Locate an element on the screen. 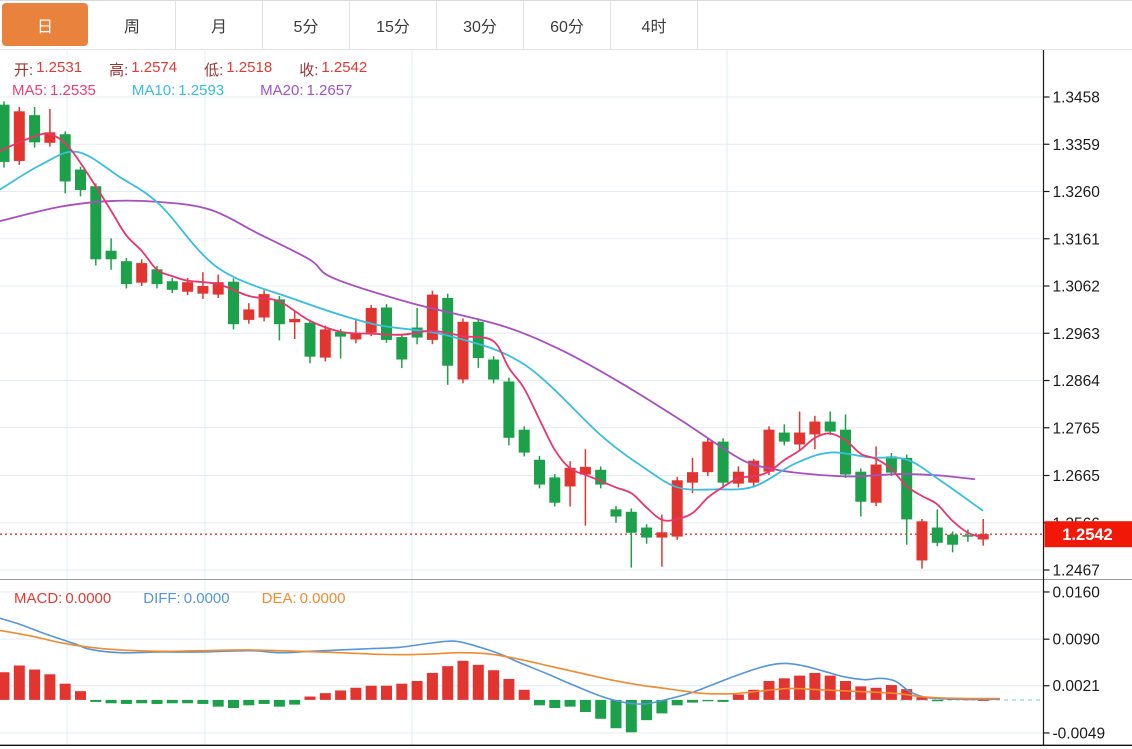 This screenshot has width=1132, height=749. tab-60min: 60分 is located at coordinates (567, 25).